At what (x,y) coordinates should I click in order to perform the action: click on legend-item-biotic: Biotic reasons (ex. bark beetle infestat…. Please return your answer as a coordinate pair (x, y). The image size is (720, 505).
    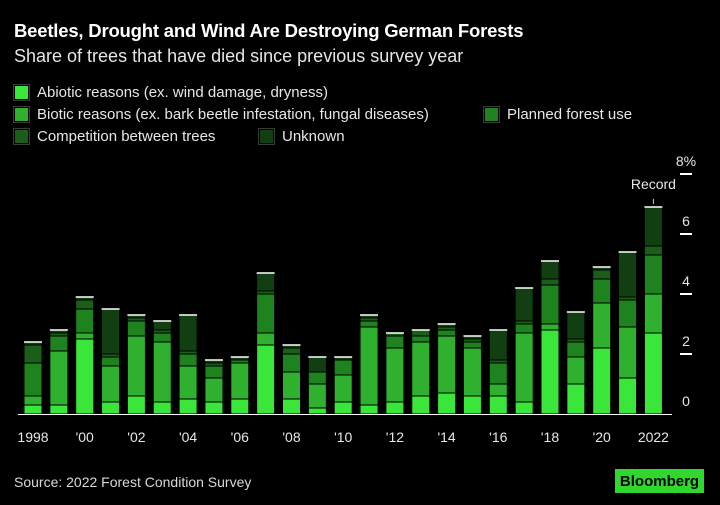
    Looking at the image, I should click on (221, 114).